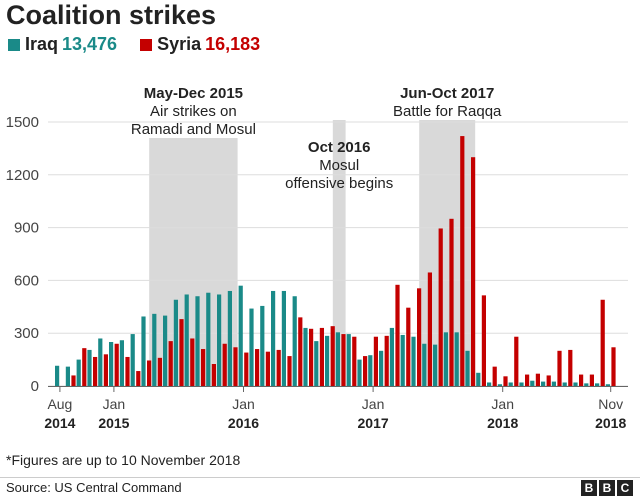  I want to click on x-tick-month: Nov, so click(610, 404).